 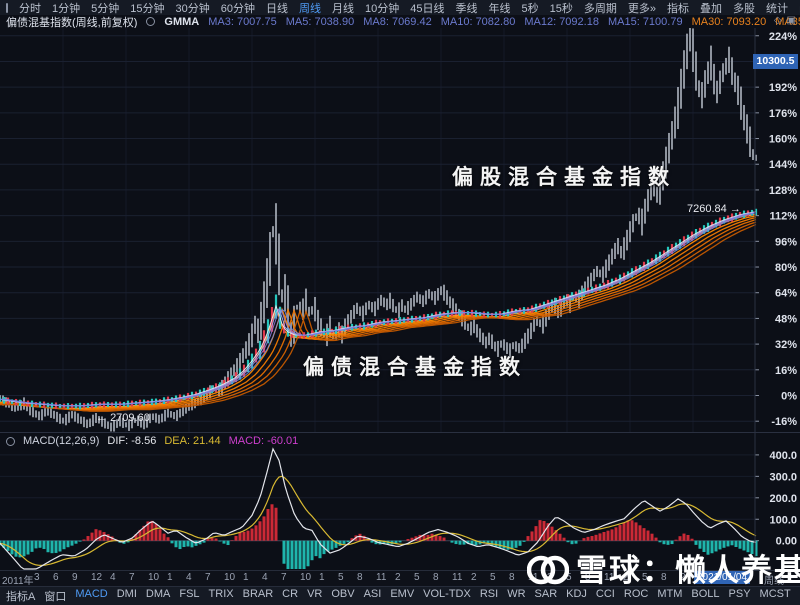 I want to click on svg-text: 400.0, so click(x=783, y=456).